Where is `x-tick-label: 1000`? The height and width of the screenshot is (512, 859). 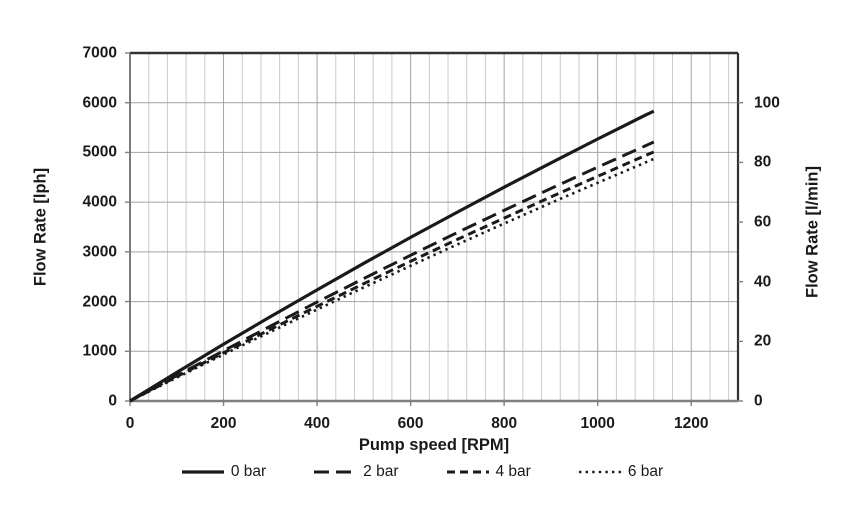
x-tick-label: 1000 is located at coordinates (597, 423).